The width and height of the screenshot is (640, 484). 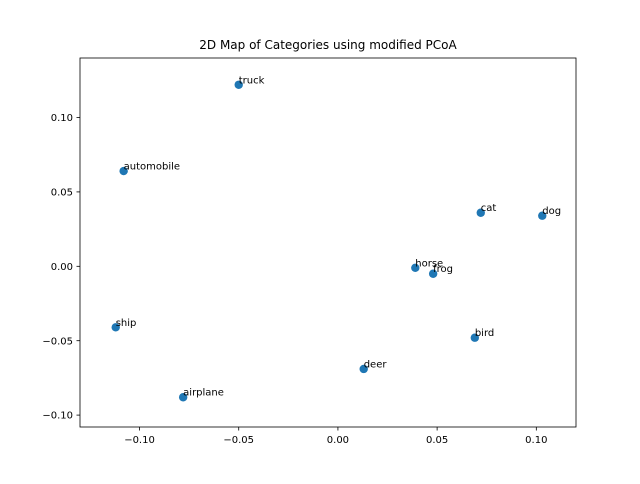 What do you see at coordinates (542, 215) in the screenshot?
I see `data-point-dog` at bounding box center [542, 215].